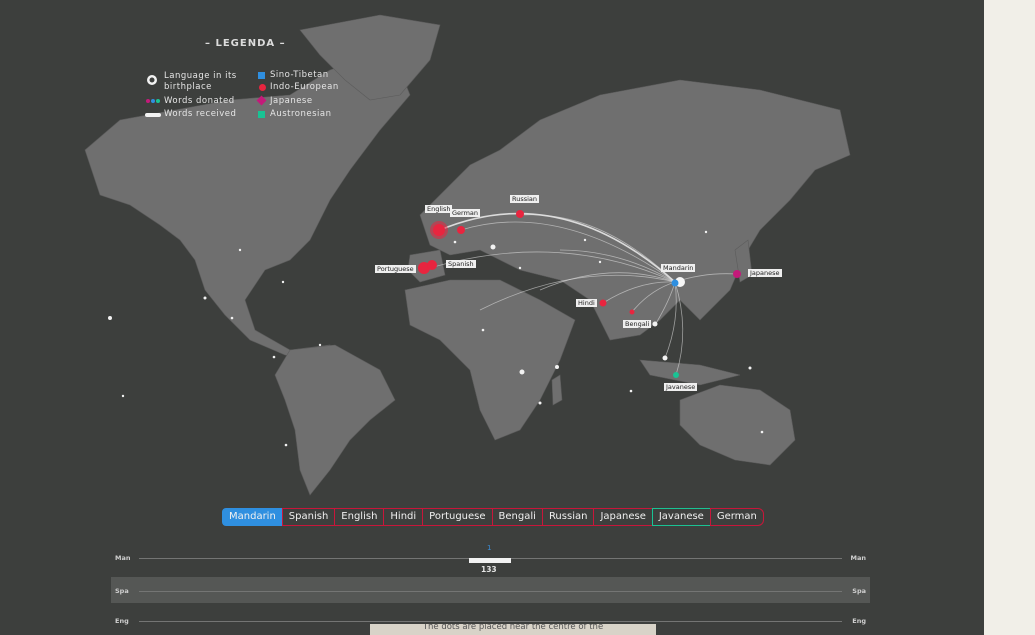 This screenshot has width=1035, height=635. Describe the element at coordinates (200, 81) in the screenshot. I see `legend-birthplace-label: Language in its birthplace` at that location.